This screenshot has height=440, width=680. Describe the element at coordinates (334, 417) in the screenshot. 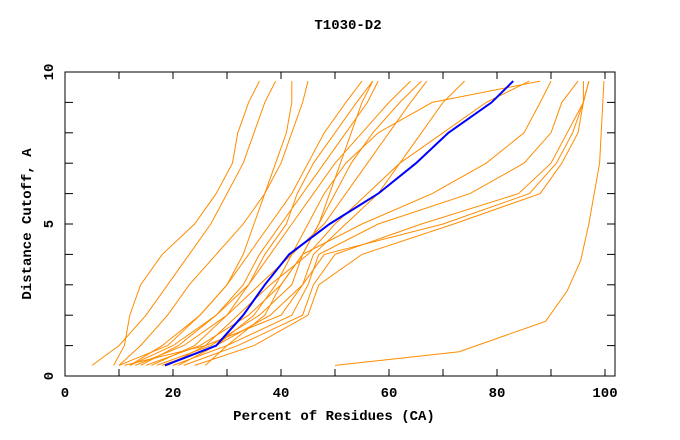

I see `x-axis-label: Percent of Residues (CA)` at that location.